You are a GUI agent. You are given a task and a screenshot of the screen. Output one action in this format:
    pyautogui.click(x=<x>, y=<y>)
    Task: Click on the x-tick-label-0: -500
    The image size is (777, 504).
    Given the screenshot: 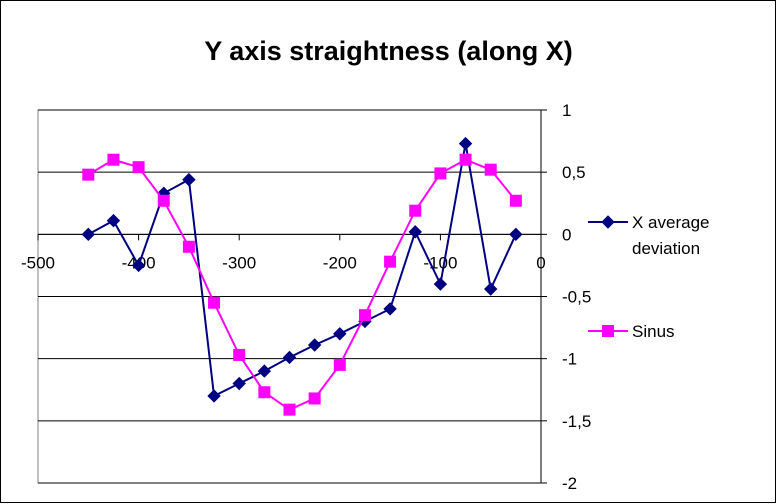 What is the action you would take?
    pyautogui.click(x=38, y=262)
    